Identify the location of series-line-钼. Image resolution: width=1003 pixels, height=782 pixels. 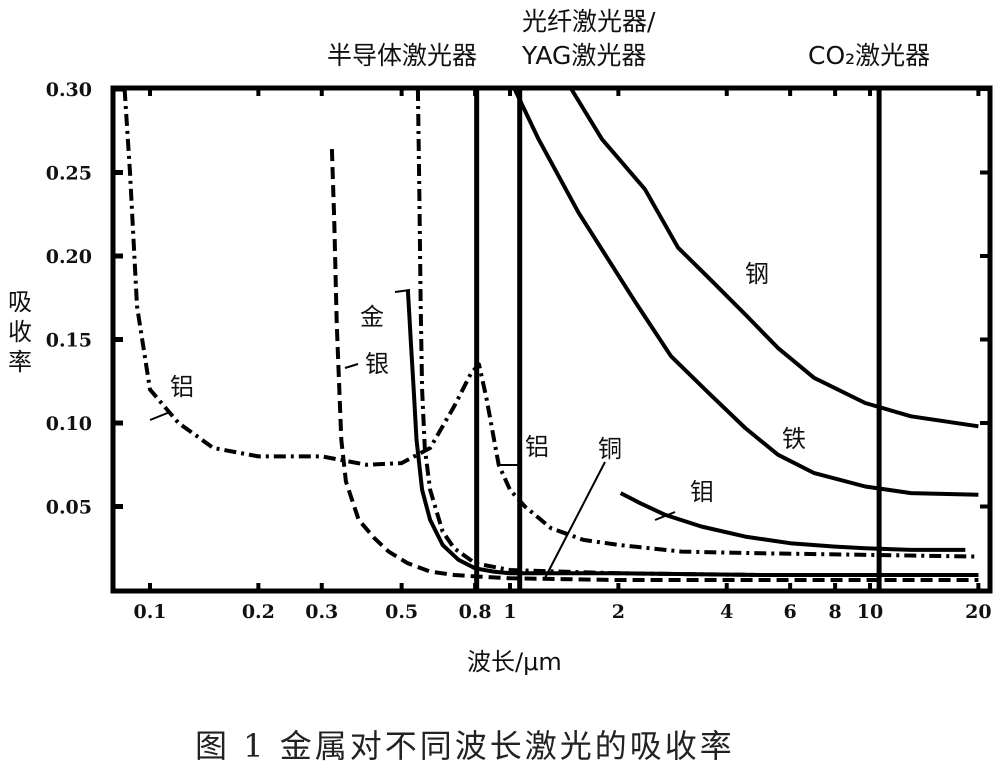
(792, 521).